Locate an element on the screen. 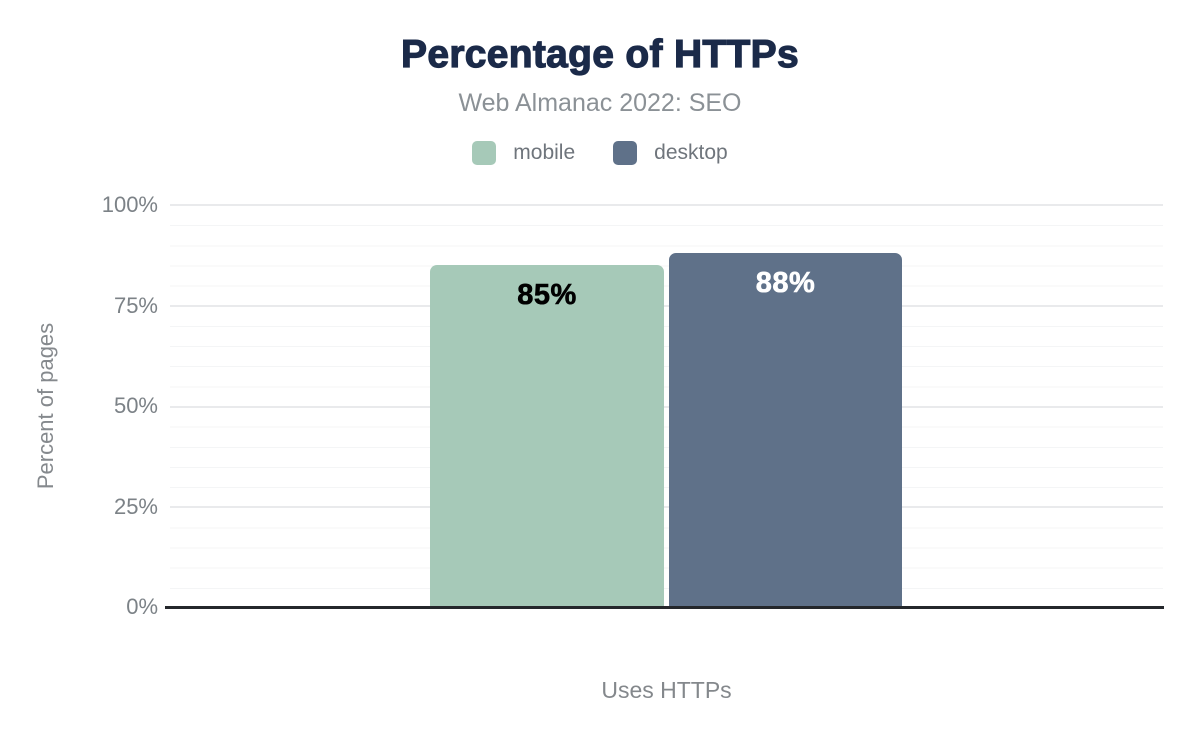  legend-label-mobile: mobile is located at coordinates (544, 152).